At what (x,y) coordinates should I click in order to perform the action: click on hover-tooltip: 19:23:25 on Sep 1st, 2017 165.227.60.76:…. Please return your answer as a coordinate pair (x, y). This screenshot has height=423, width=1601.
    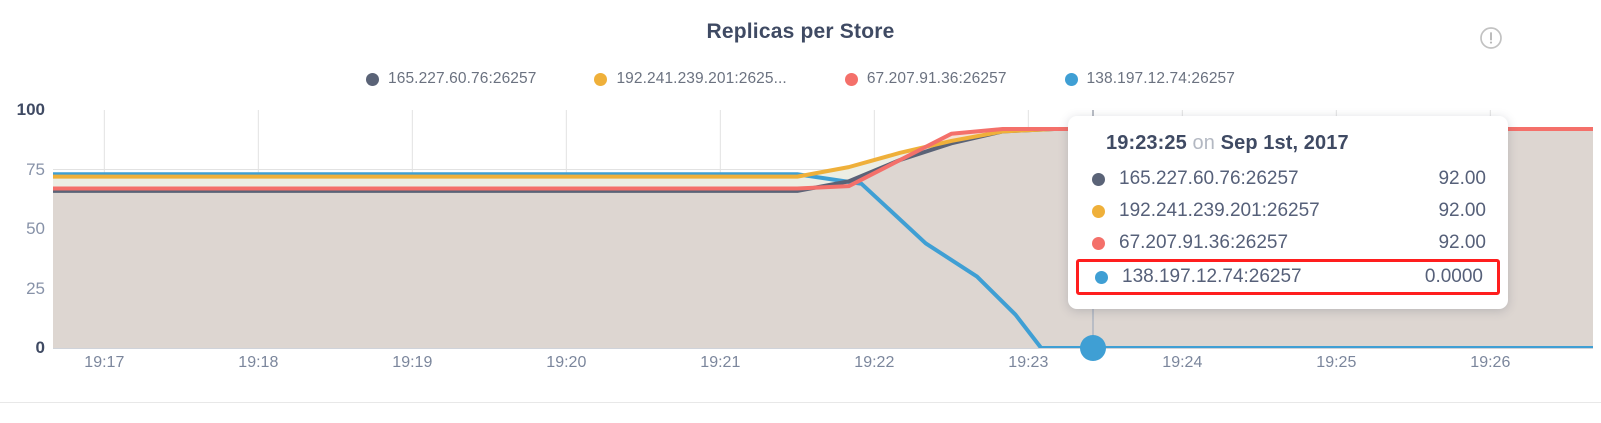
    Looking at the image, I should click on (1288, 212).